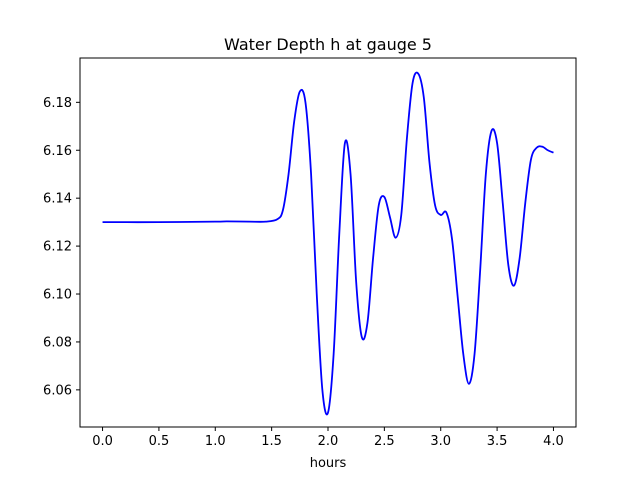  I want to click on x-tick-label: 4.0, so click(553, 441).